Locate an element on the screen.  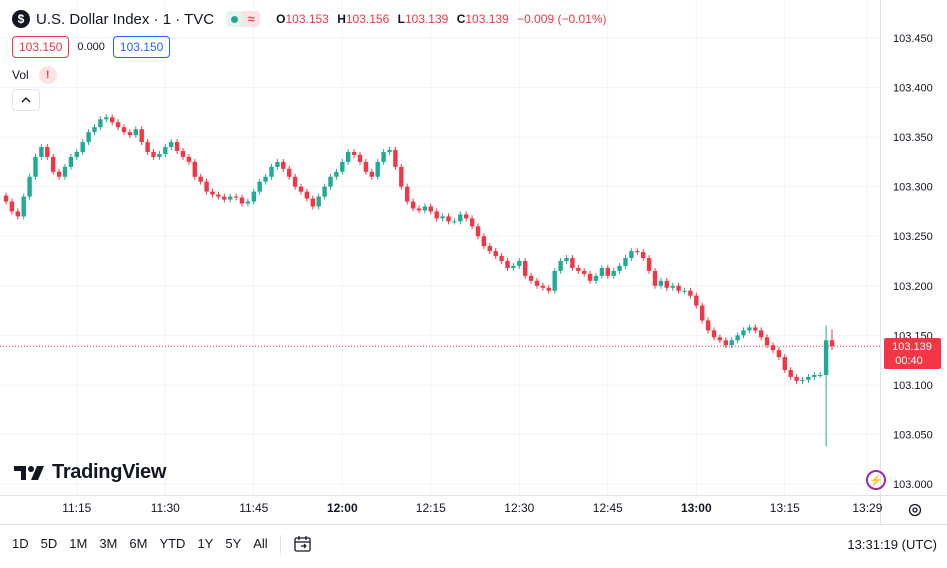
x-tick-label: 13:00 is located at coordinates (696, 508).